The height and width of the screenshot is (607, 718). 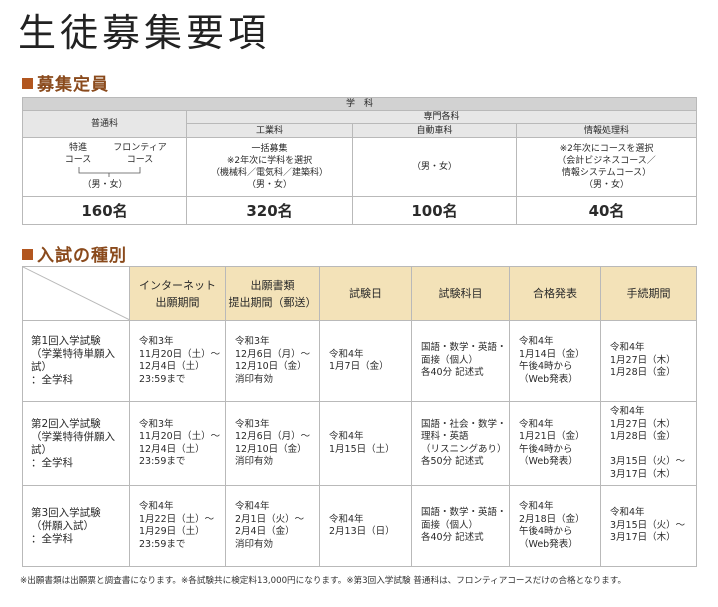 I want to click on header-jidosha: 自動車科, so click(x=434, y=130).